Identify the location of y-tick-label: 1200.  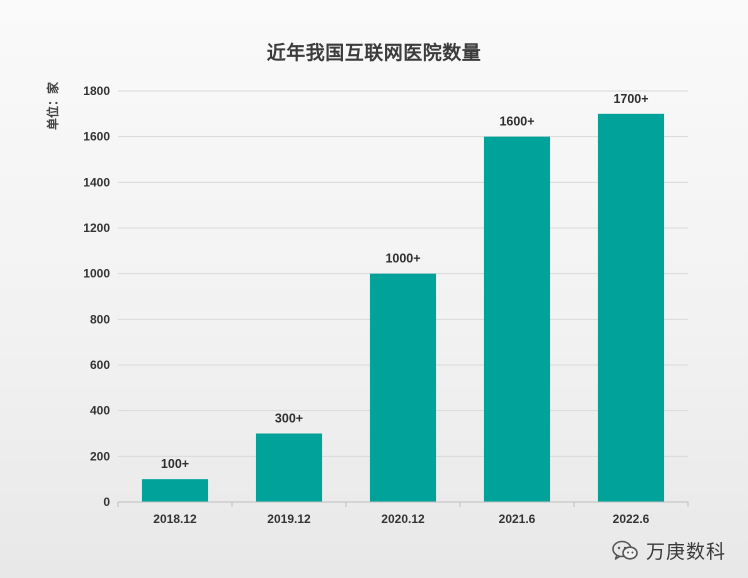
(96, 228).